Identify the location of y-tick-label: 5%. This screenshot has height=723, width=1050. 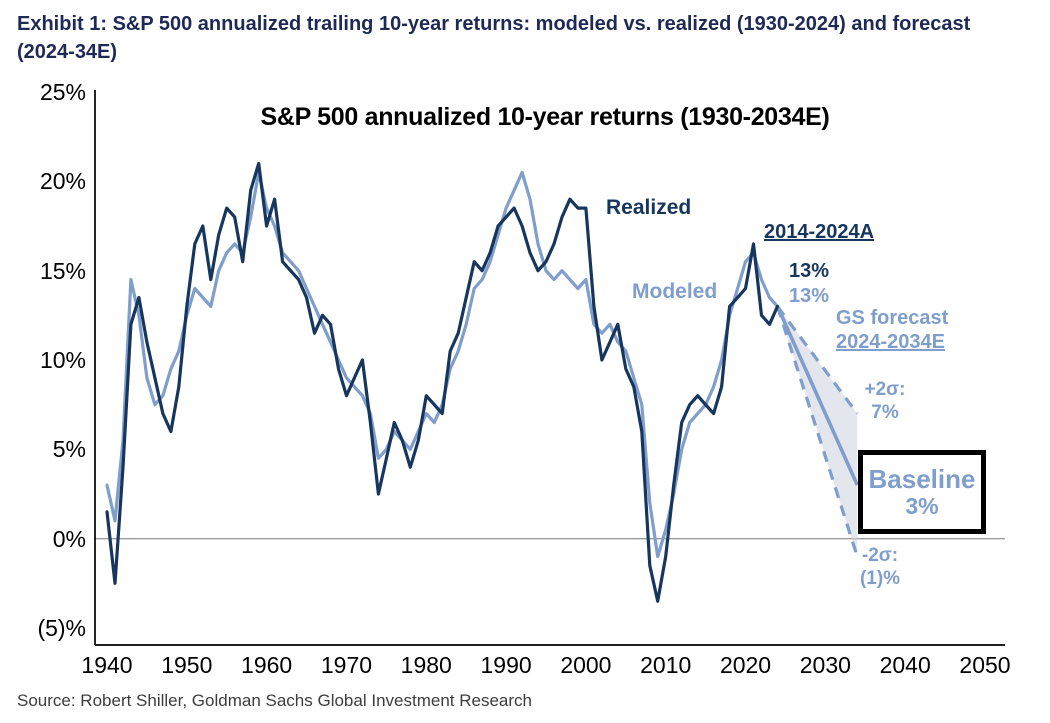
(69, 449).